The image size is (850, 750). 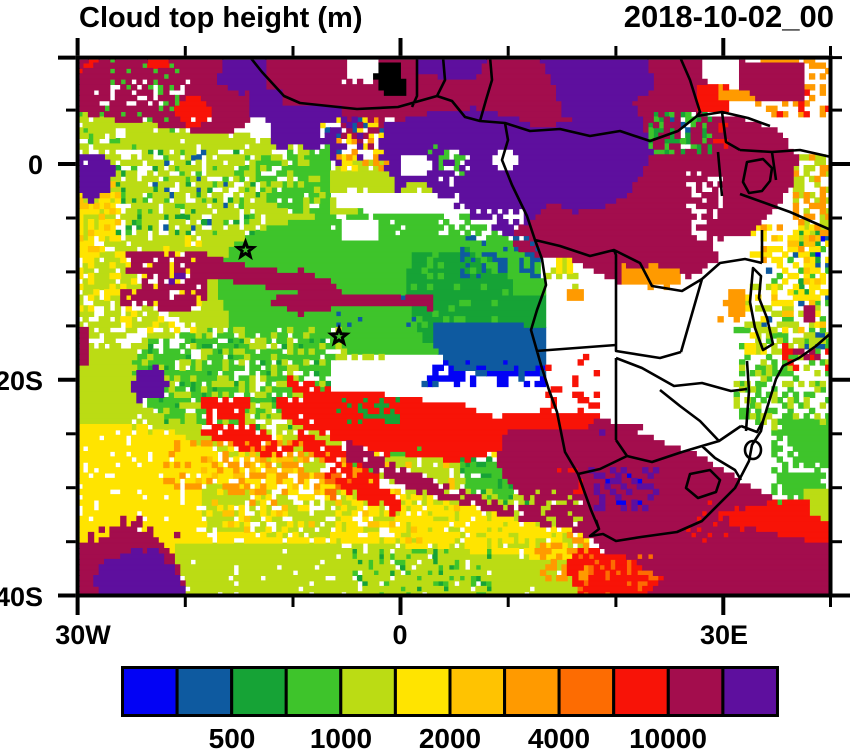 I want to click on svg-text: Cloud top height (m), so click(x=221, y=18).